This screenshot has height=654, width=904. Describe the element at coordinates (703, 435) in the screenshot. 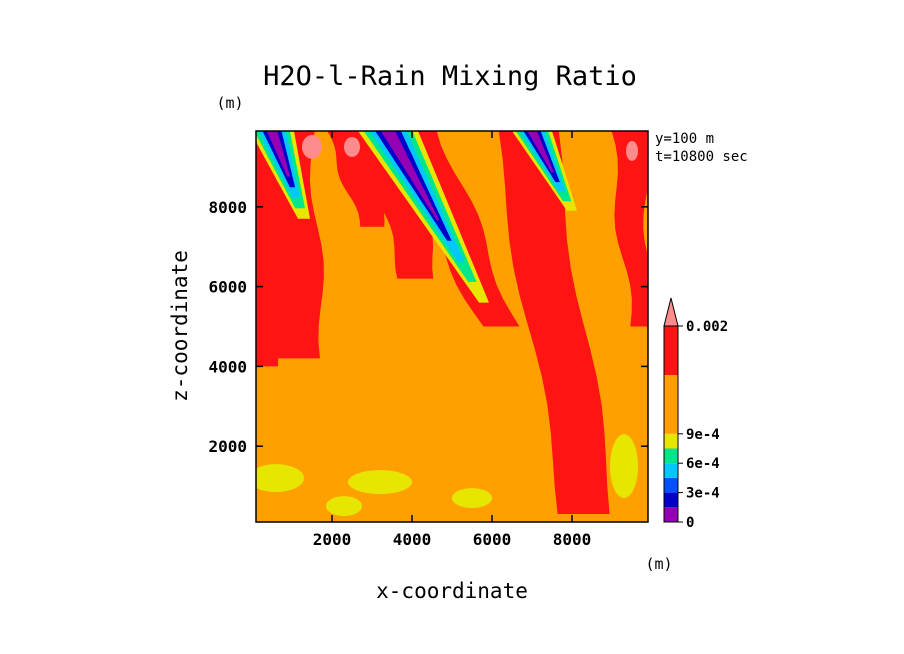

I see `colorbar-label: 9e-4` at that location.